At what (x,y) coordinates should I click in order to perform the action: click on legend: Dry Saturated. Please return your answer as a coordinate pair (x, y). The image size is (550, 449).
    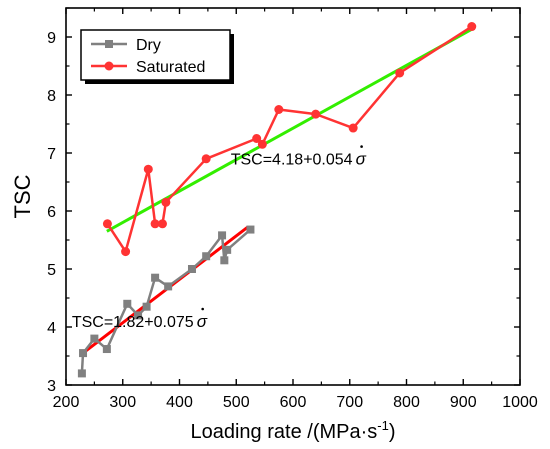
    Looking at the image, I should click on (157, 56).